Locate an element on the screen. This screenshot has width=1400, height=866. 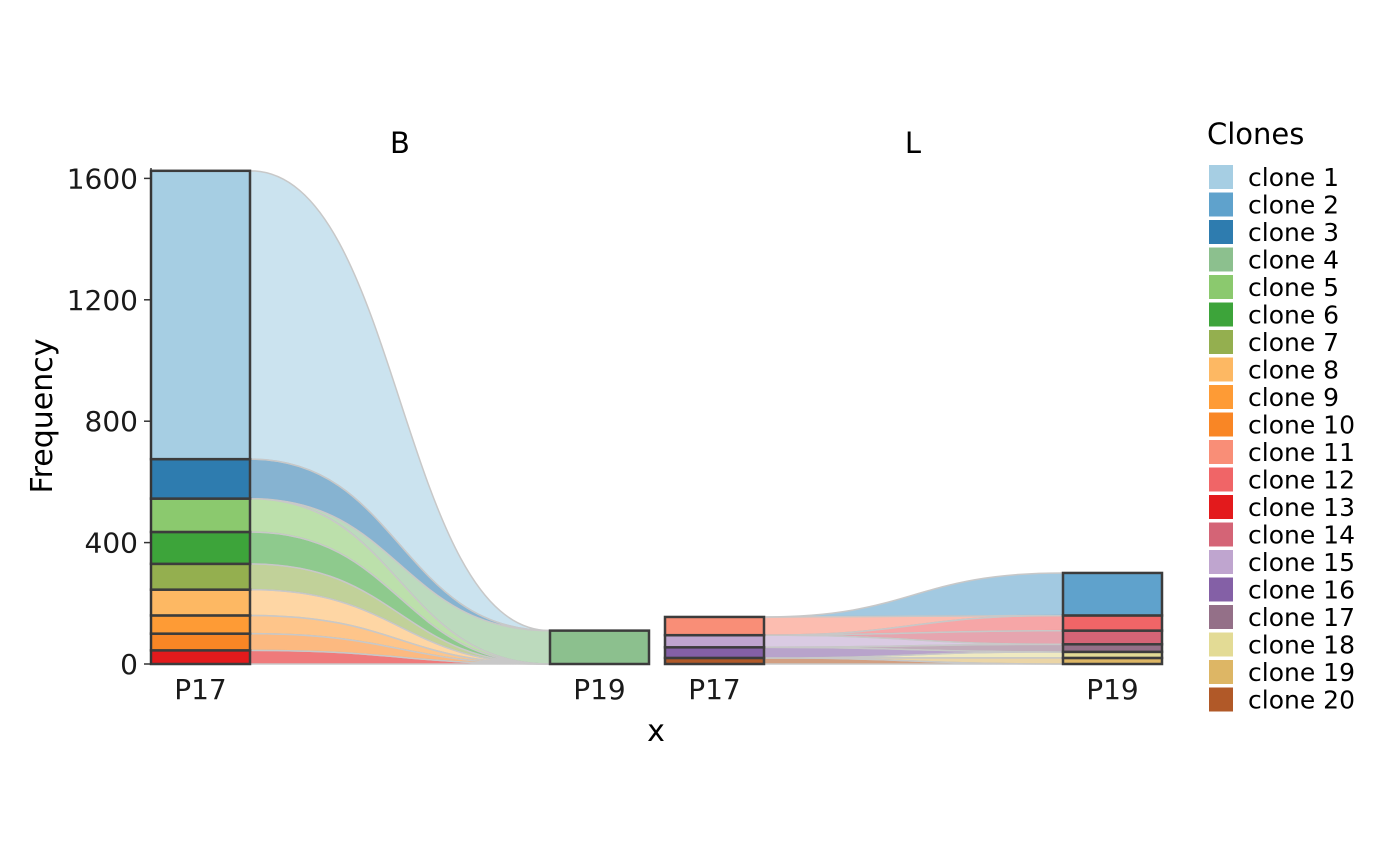
legend-item: clone 10 is located at coordinates (1282, 425).